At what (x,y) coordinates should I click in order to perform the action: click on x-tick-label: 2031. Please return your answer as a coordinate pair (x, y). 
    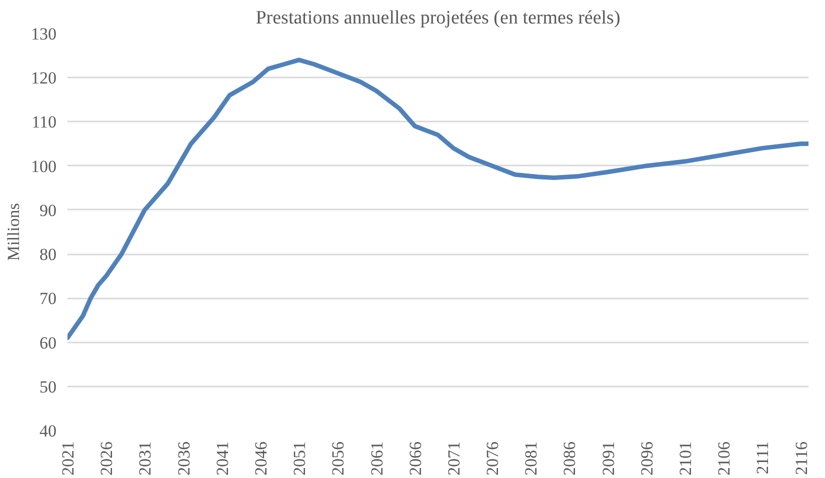
    Looking at the image, I should click on (145, 459).